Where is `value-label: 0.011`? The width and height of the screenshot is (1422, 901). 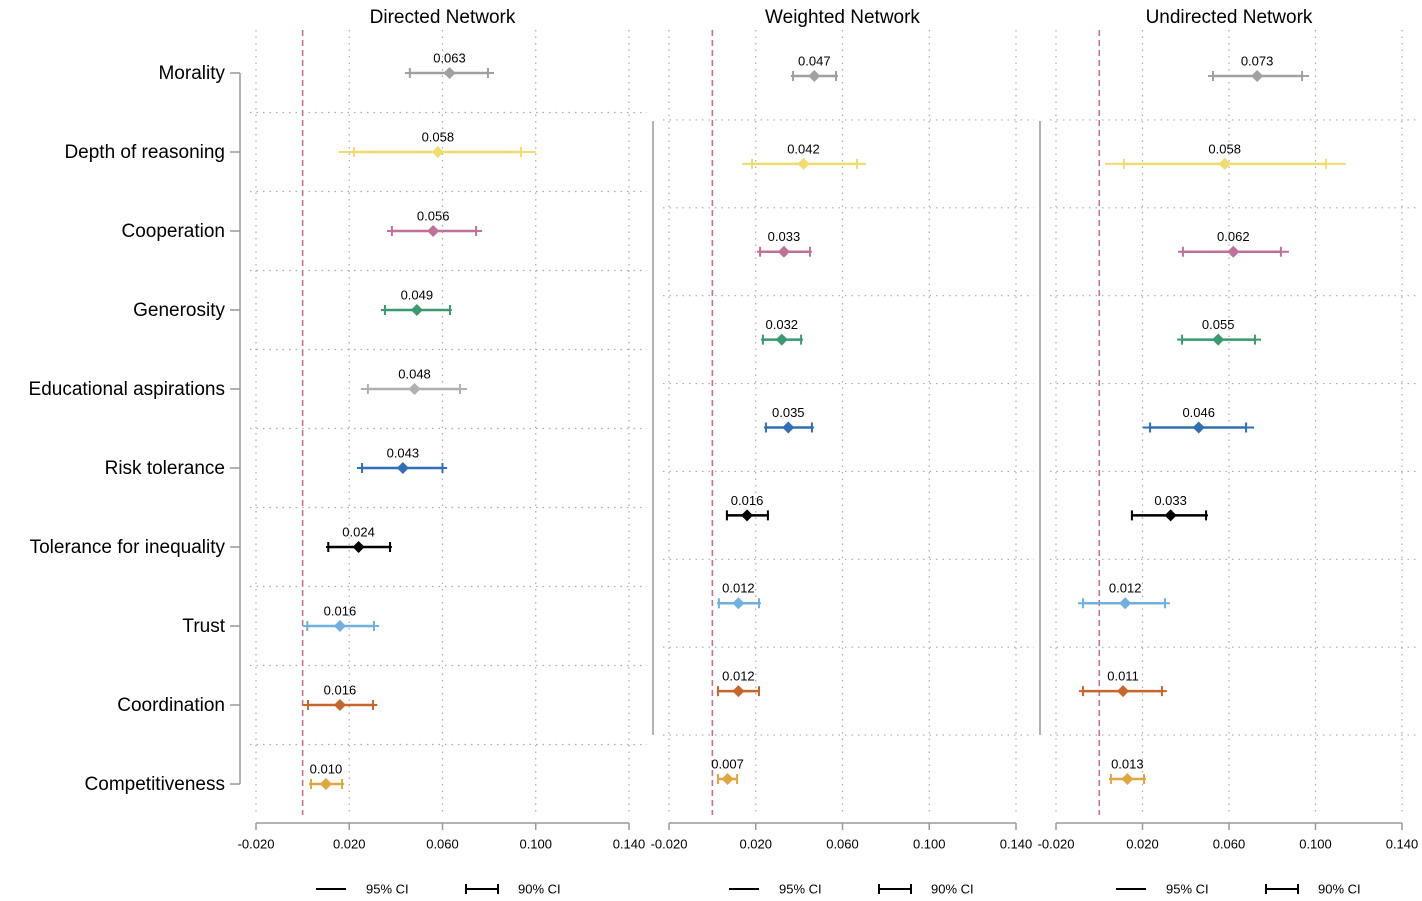 value-label: 0.011 is located at coordinates (1123, 676).